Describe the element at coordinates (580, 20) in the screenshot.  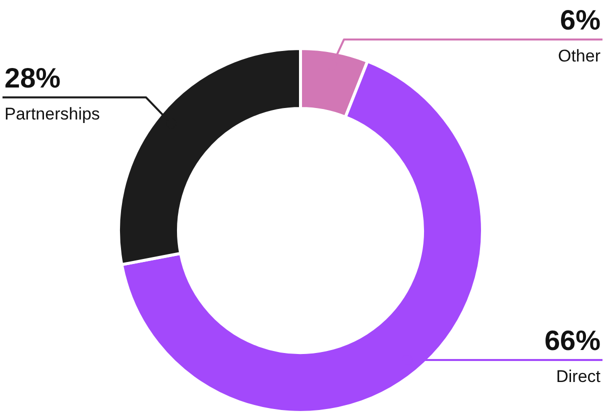
I see `data-label: 6%` at that location.